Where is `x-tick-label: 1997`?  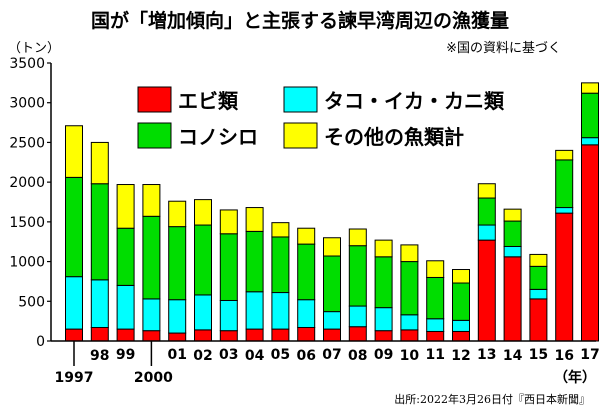 x-tick-label: 1997 is located at coordinates (74, 378).